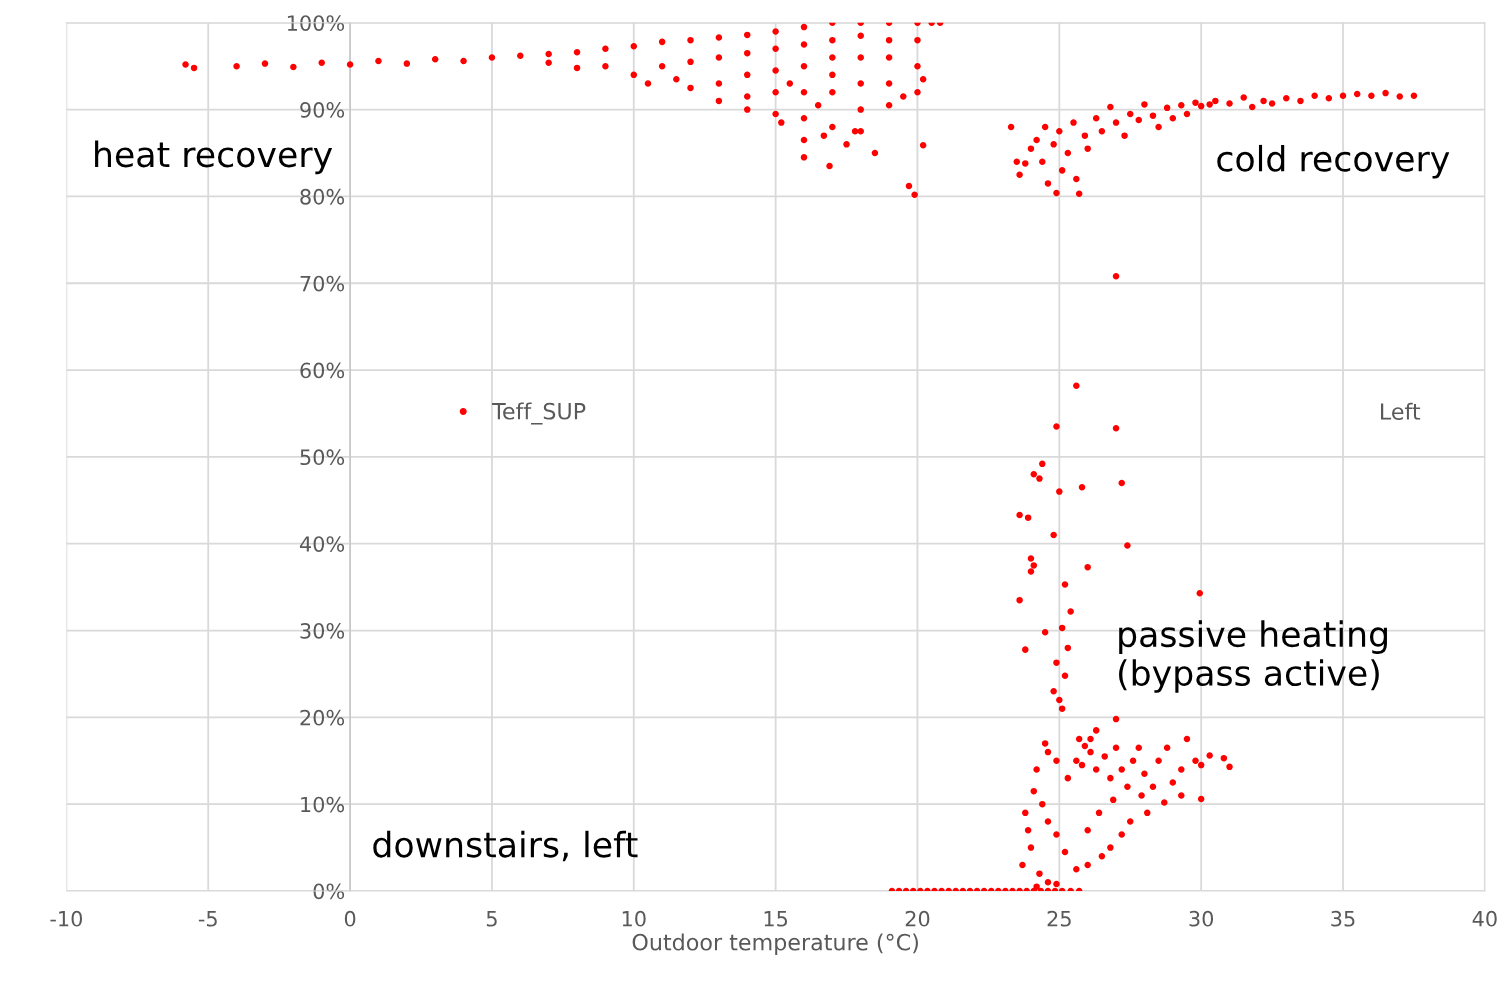  I want to click on x-tick-label: 25, so click(1059, 918).